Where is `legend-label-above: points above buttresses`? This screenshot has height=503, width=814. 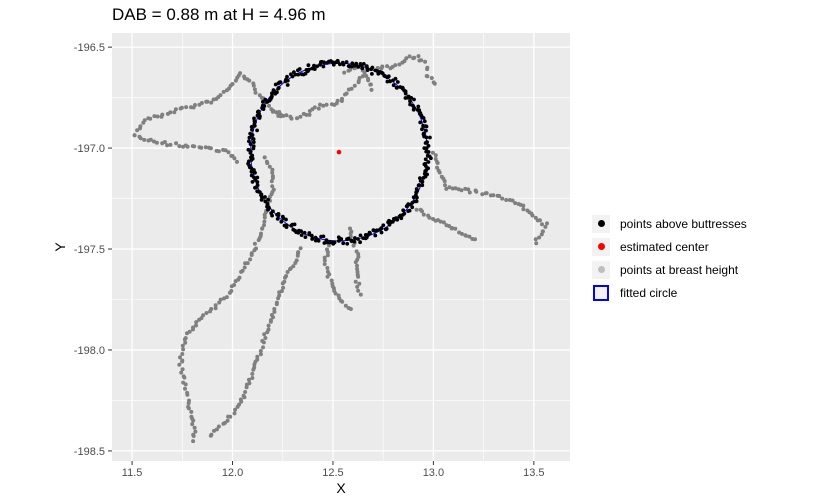 legend-label-above: points above buttresses is located at coordinates (683, 223).